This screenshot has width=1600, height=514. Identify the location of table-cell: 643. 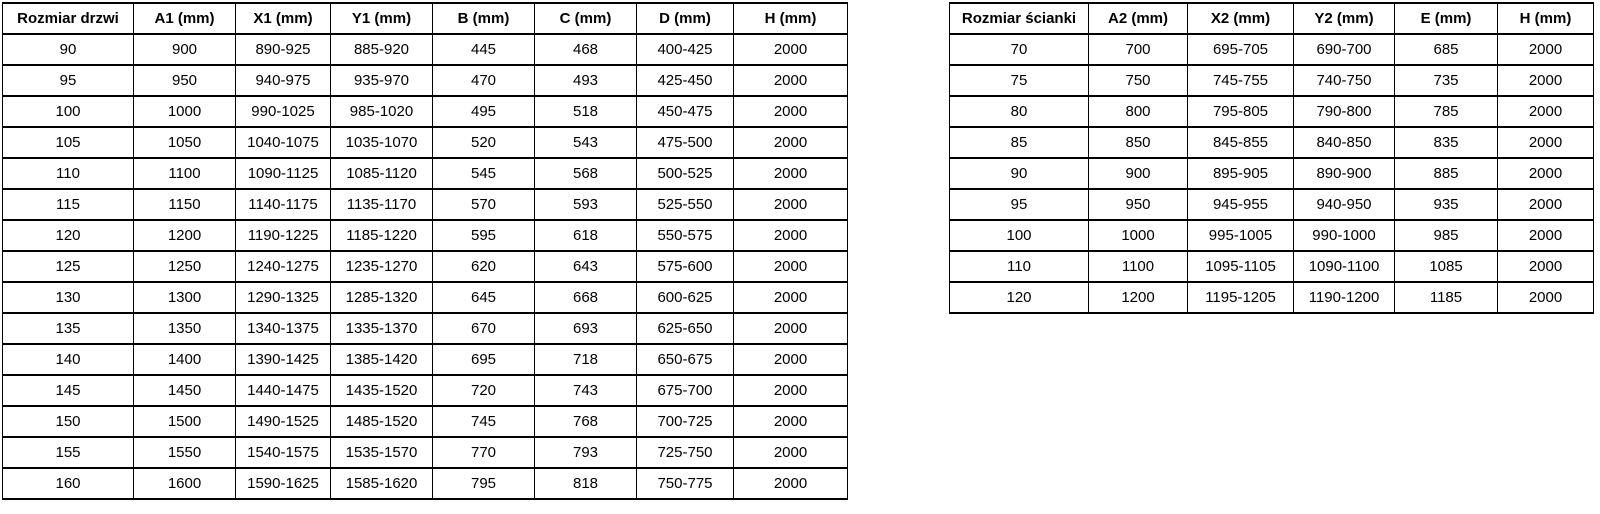
(585, 266).